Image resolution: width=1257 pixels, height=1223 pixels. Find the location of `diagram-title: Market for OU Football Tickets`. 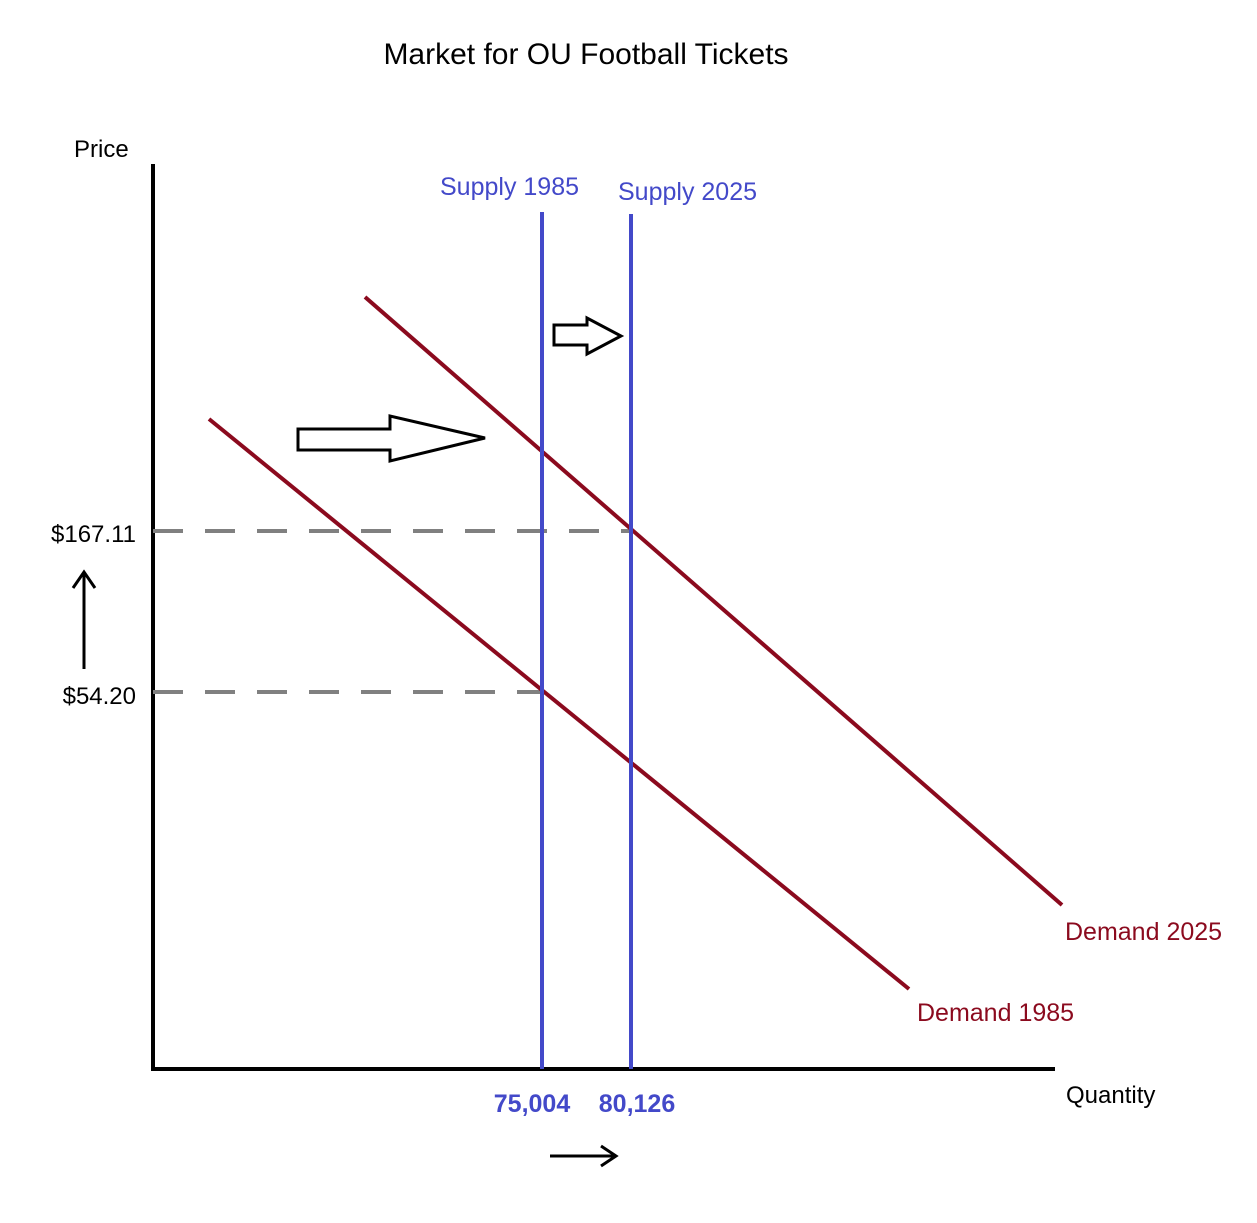

diagram-title: Market for OU Football Tickets is located at coordinates (585, 54).